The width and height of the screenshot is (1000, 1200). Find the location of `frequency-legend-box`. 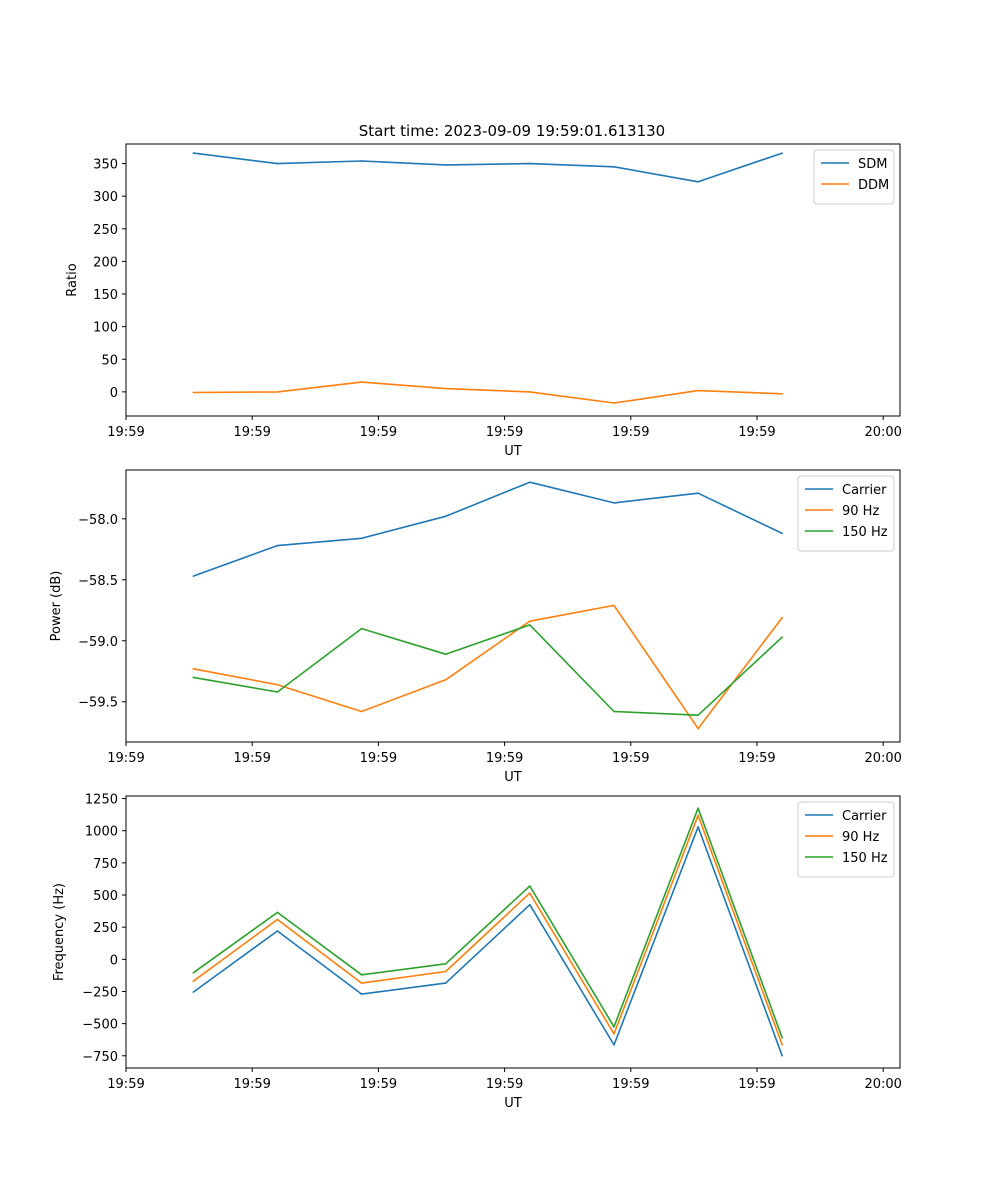

frequency-legend-box is located at coordinates (846, 839).